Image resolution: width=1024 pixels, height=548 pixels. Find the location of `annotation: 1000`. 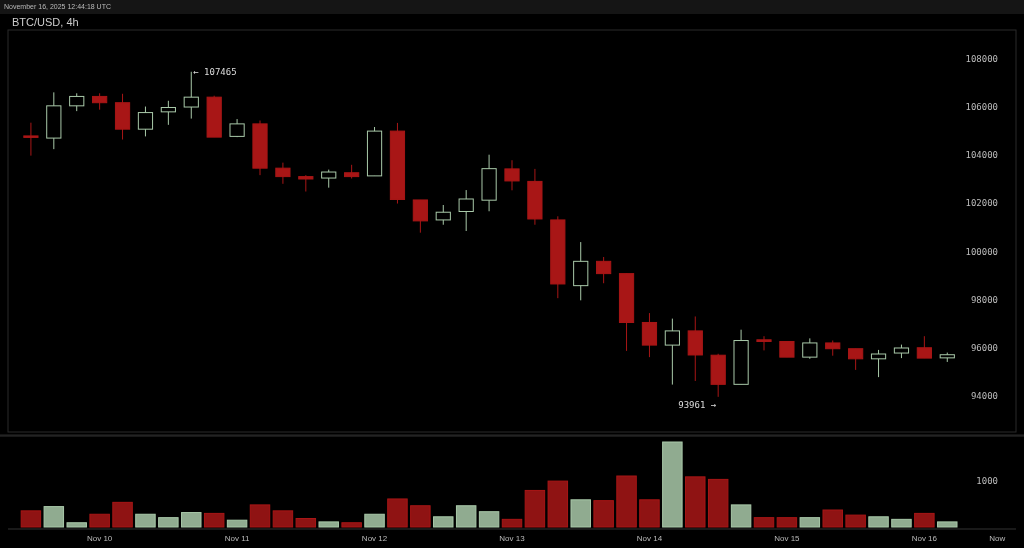

annotation: 1000 is located at coordinates (987, 481).